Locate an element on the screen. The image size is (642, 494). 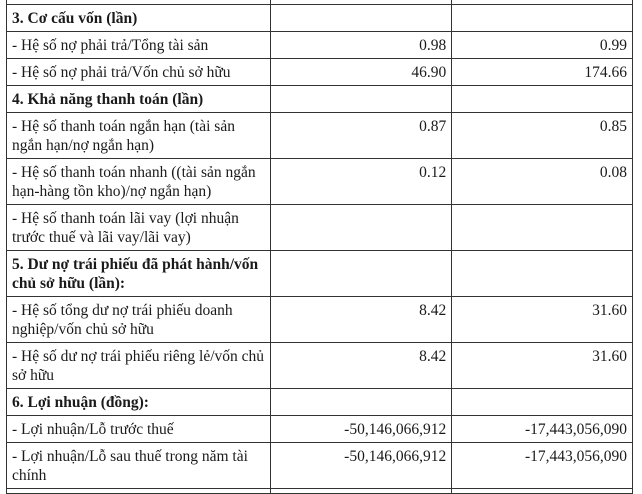
row-label: 6. Lợi nhuận (đồng): is located at coordinates (138, 402).